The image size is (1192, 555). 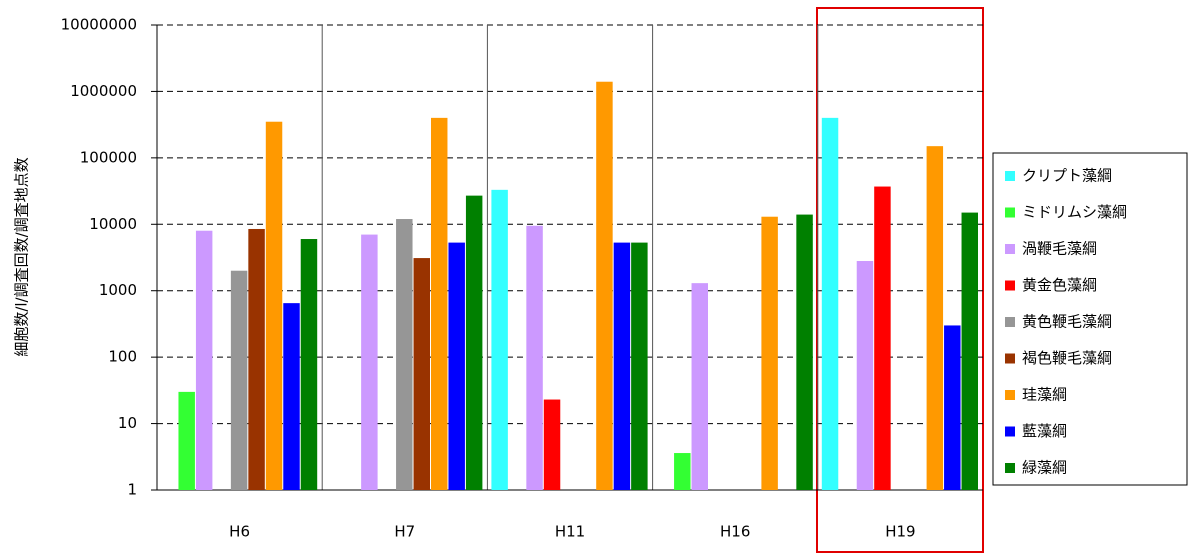 What do you see at coordinates (570, 532) in the screenshot?
I see `x-tick-label: H11` at bounding box center [570, 532].